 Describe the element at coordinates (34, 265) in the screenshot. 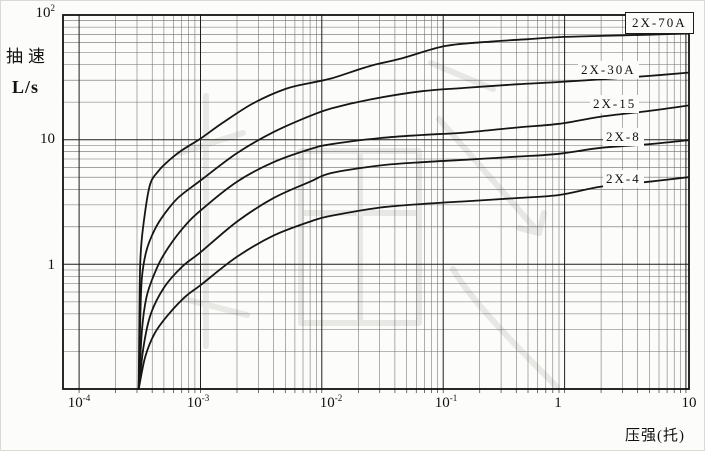

I see `y-tick-1: 1` at that location.